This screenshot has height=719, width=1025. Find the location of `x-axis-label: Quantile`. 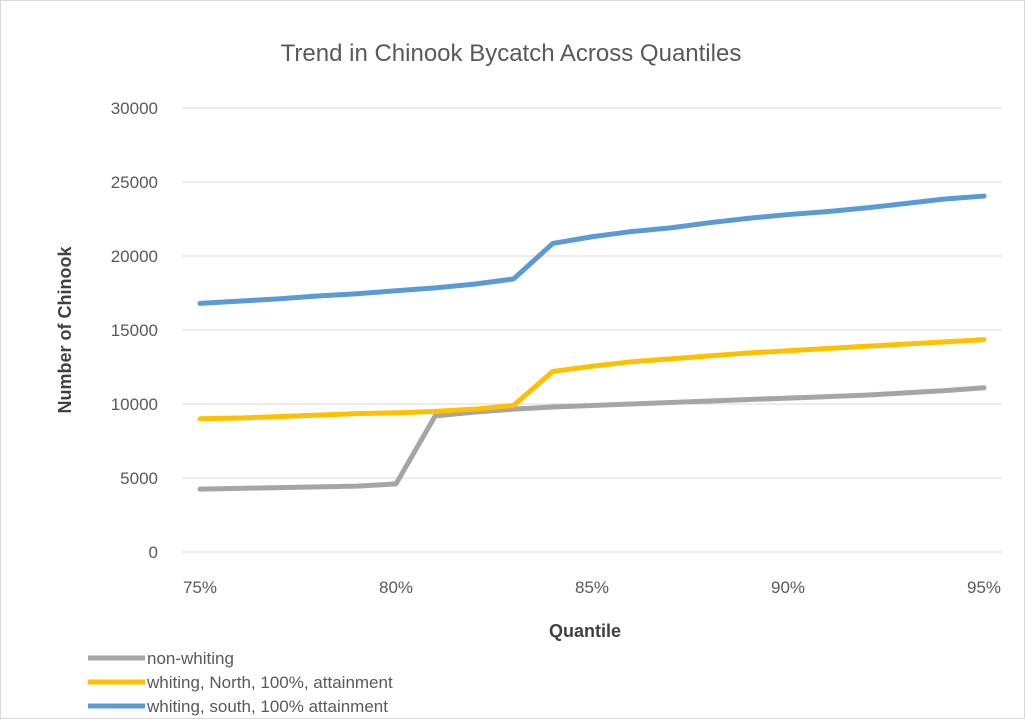

x-axis-label: Quantile is located at coordinates (585, 631).